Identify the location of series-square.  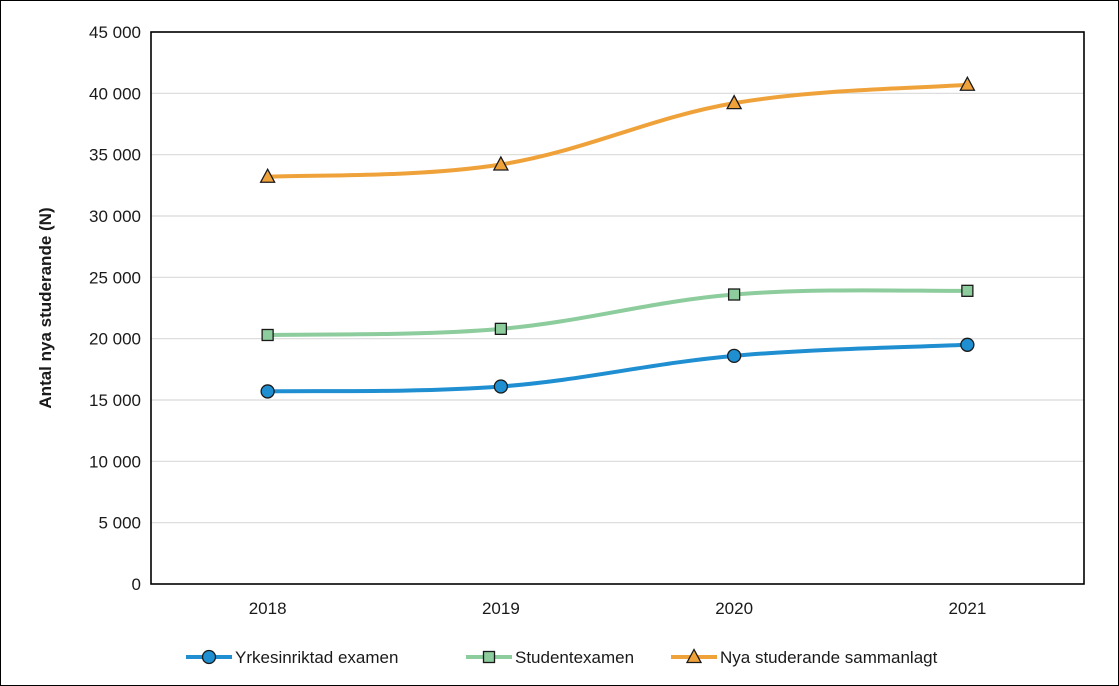
(617, 313).